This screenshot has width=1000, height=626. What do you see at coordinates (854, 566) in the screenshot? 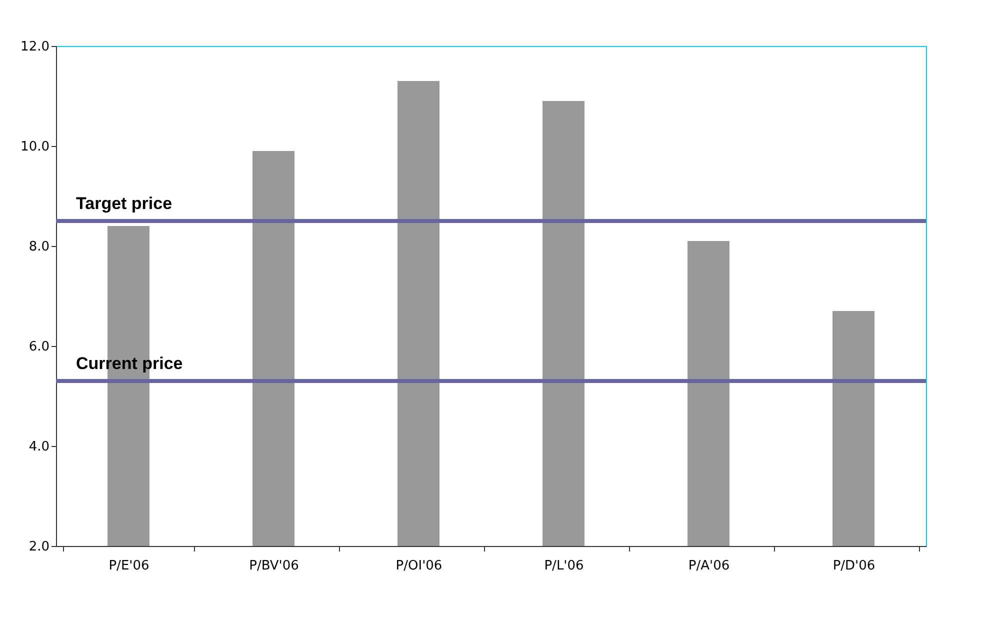
I see `x-tick-label: P/D'06` at bounding box center [854, 566].